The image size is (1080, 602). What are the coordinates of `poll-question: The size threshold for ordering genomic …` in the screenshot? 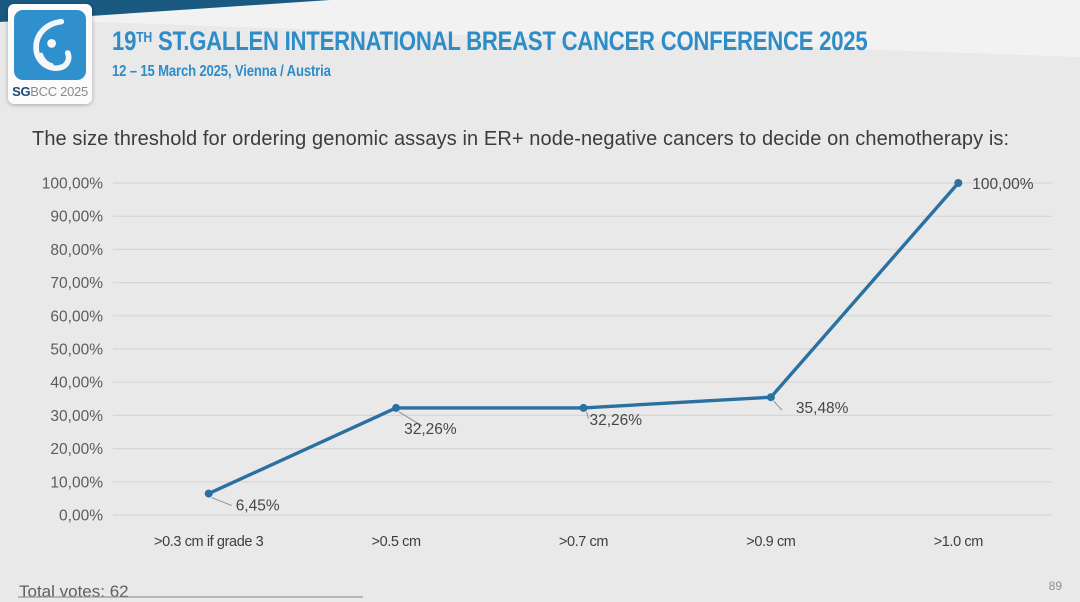 It's located at (521, 139).